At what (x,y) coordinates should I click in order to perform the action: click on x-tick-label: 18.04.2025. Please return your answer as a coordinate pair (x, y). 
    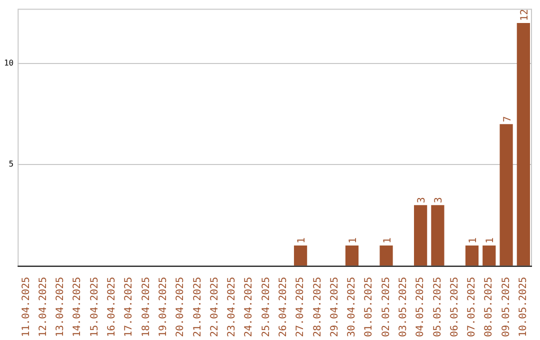
    Looking at the image, I should click on (146, 307).